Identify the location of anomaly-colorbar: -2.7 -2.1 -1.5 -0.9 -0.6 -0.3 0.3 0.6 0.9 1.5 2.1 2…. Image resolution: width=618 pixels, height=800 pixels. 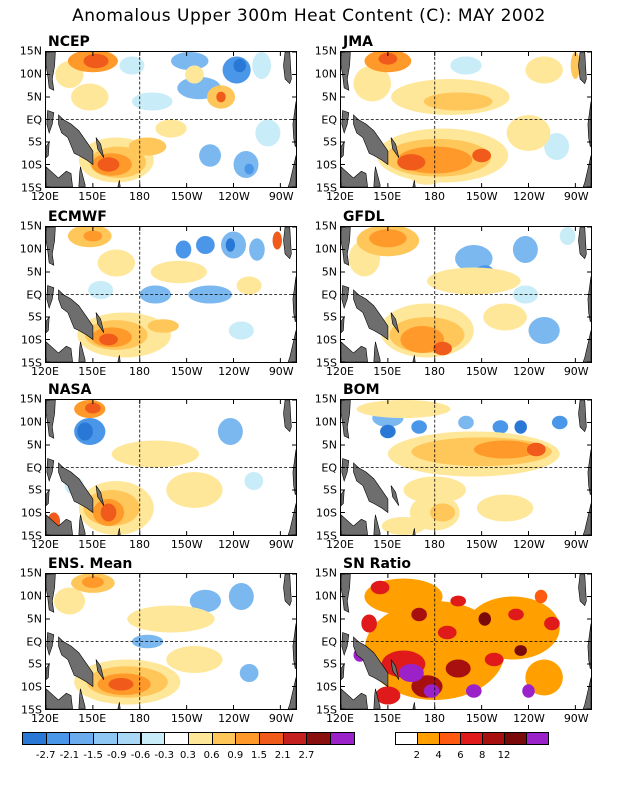
(188, 747).